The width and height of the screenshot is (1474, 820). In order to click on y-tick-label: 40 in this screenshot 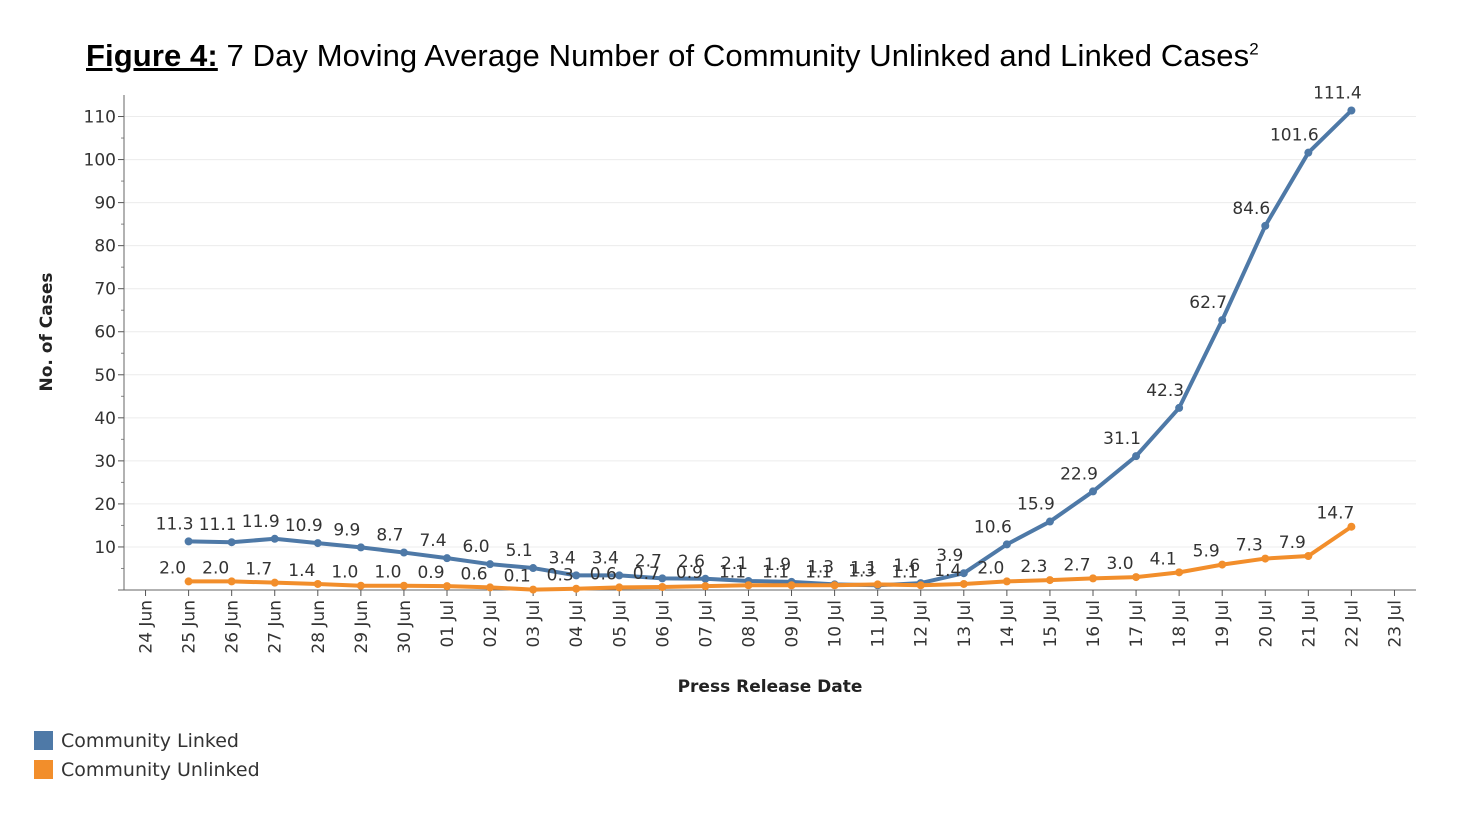, I will do `click(105, 419)`.